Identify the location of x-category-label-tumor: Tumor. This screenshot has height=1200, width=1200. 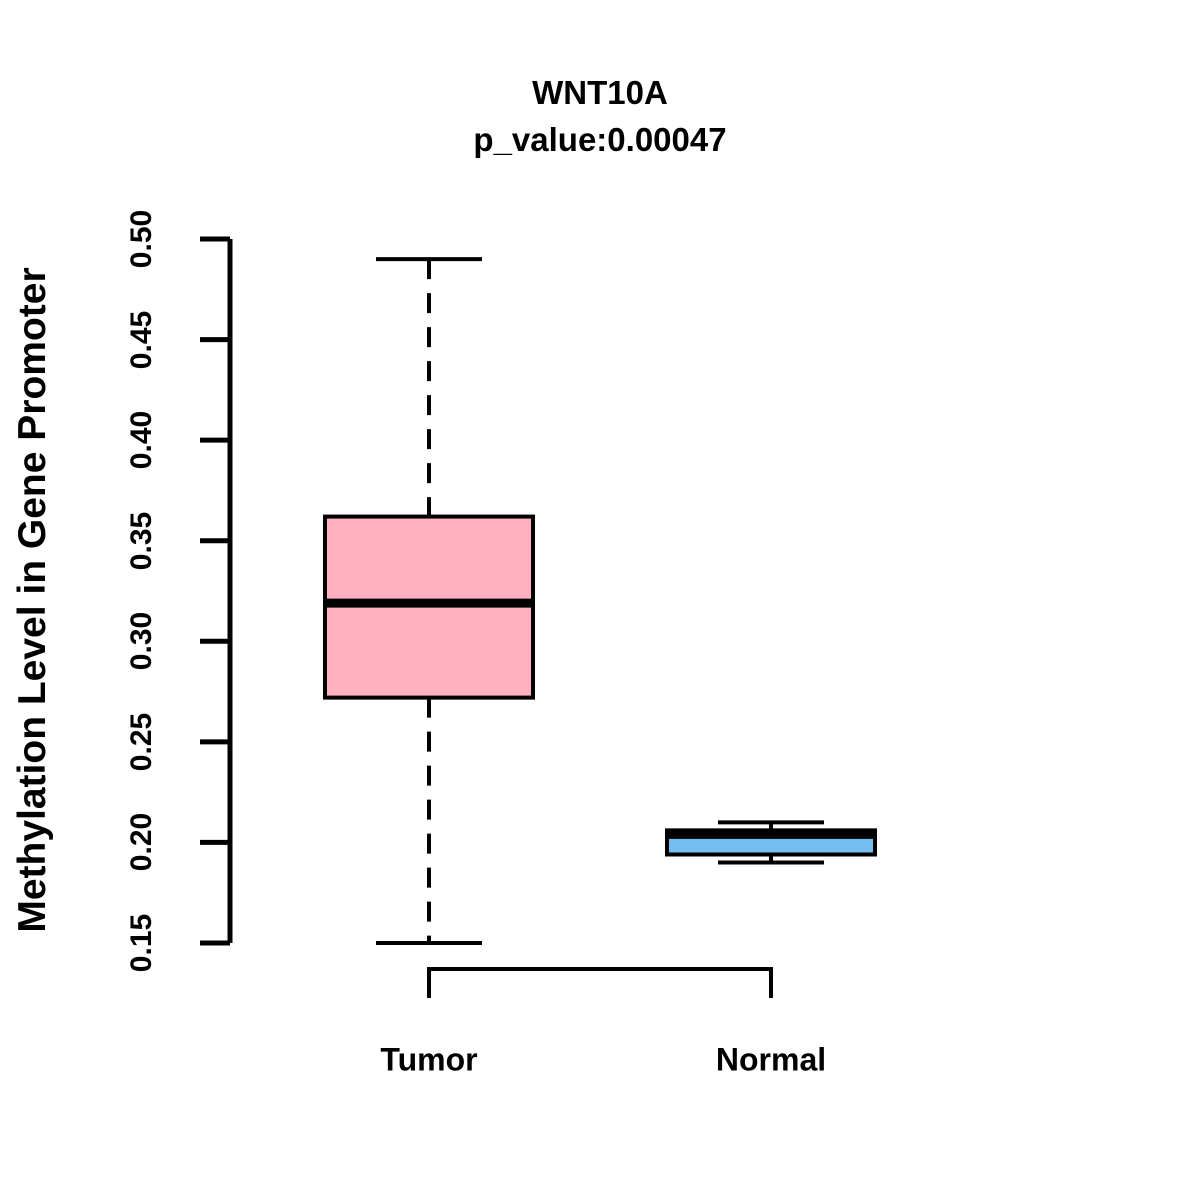
(429, 1059).